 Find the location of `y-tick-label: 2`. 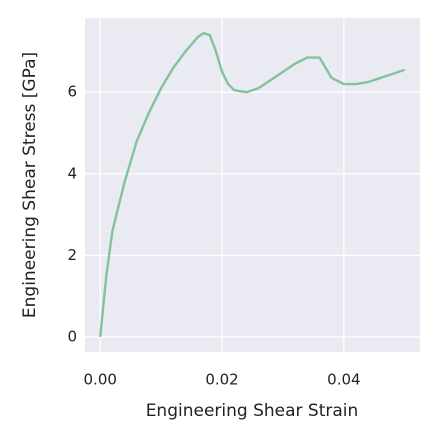

y-tick-label: 2 is located at coordinates (72, 255).